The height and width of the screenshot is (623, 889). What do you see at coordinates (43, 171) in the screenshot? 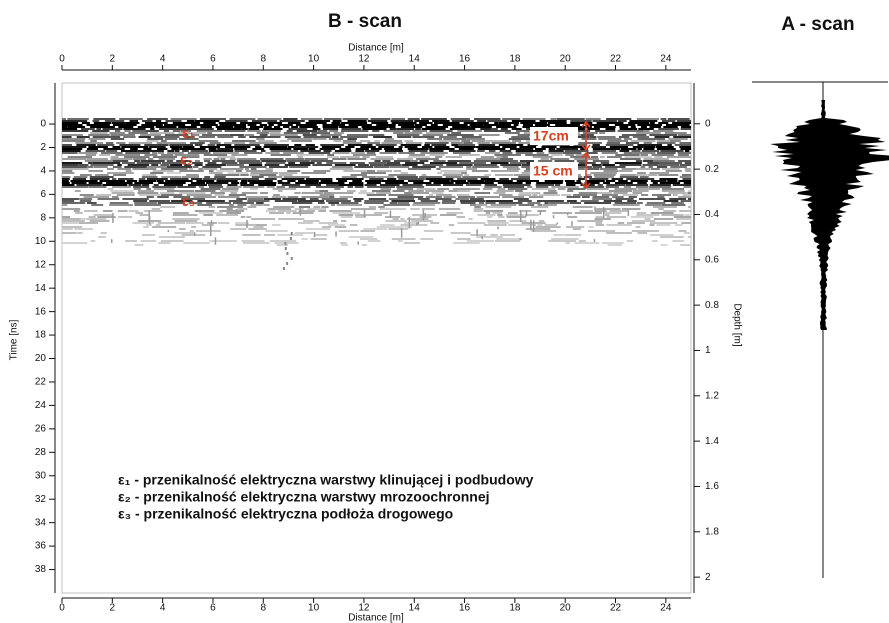
I see `y-tick-label: 4` at bounding box center [43, 171].